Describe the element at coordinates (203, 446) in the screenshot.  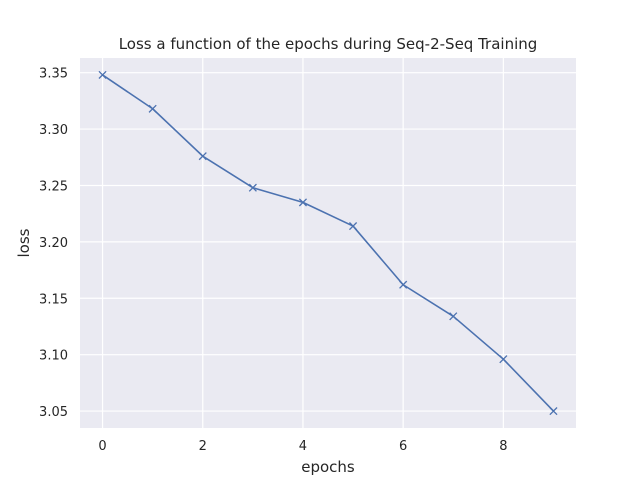
I see `x-tick-label: 2` at that location.